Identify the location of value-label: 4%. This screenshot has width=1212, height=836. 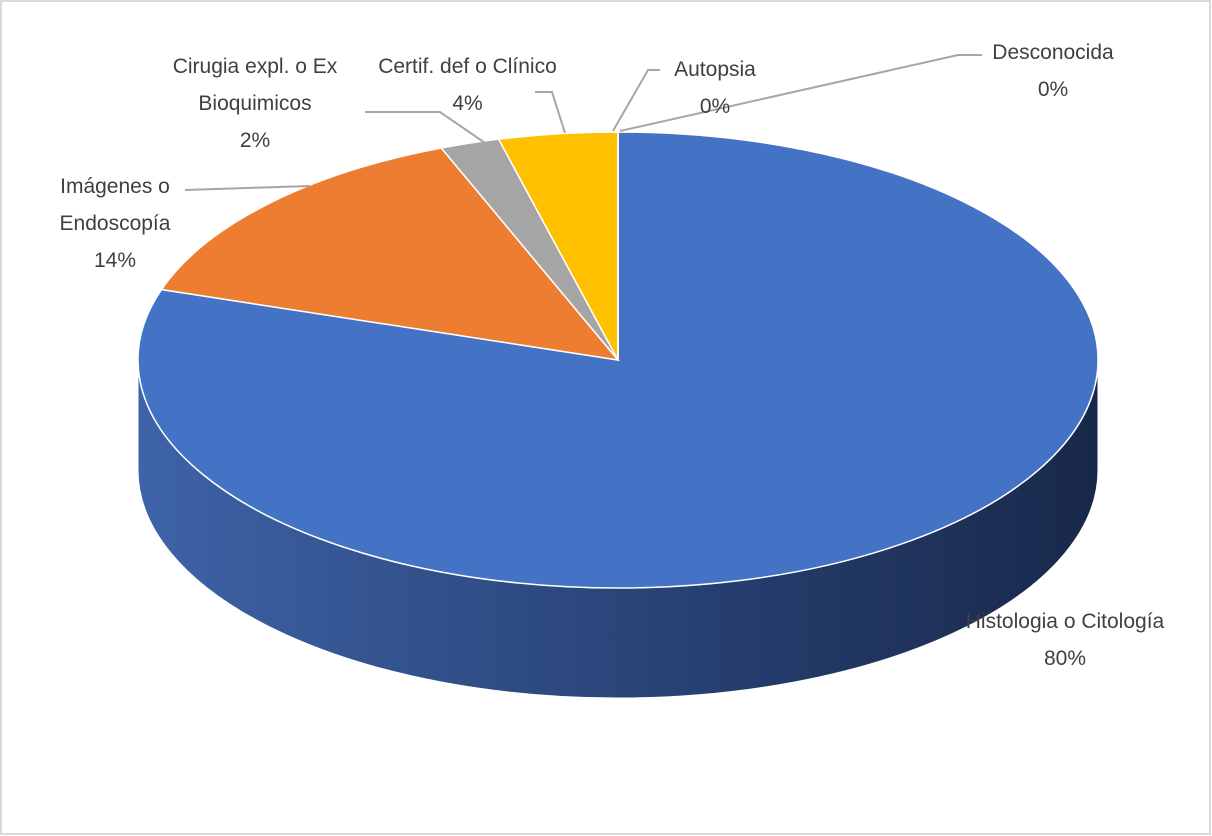
(467, 103).